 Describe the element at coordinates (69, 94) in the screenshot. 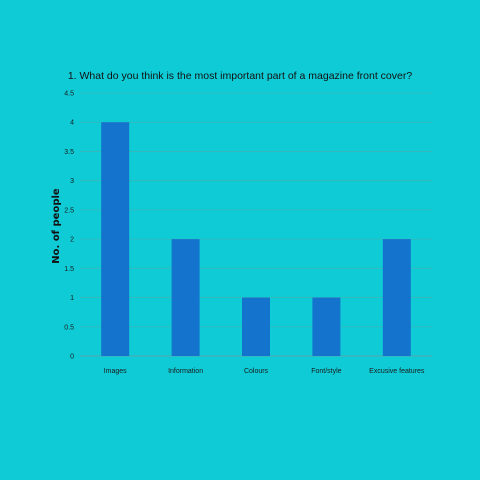

I see `y-tick-label: 4.5` at that location.